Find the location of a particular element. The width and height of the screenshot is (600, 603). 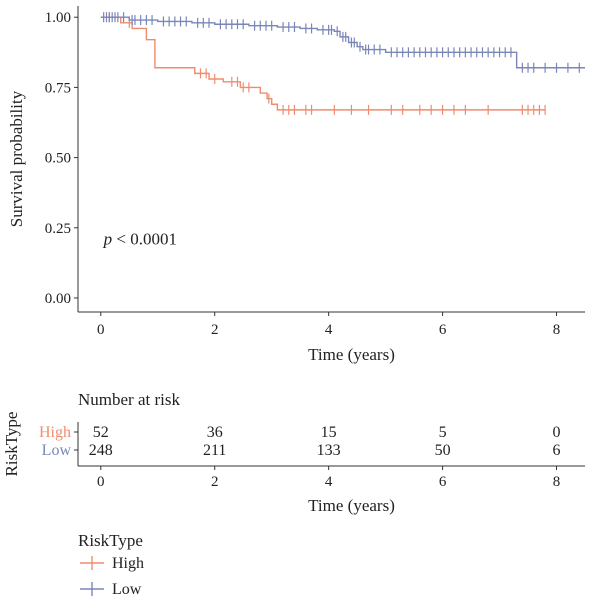

risk-x-tick-label: 6 is located at coordinates (443, 482).